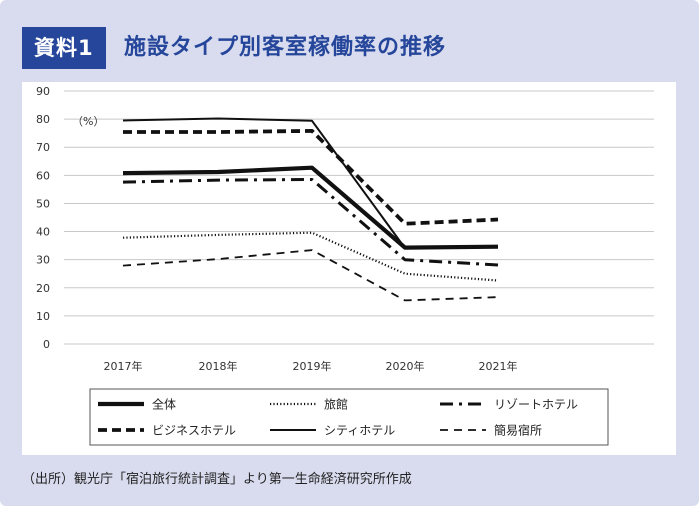 The height and width of the screenshot is (506, 699). What do you see at coordinates (217, 479) in the screenshot?
I see `source-note: （出所）観光庁「宿泊旅行統計調査」より第一生命経済研究所作成` at bounding box center [217, 479].